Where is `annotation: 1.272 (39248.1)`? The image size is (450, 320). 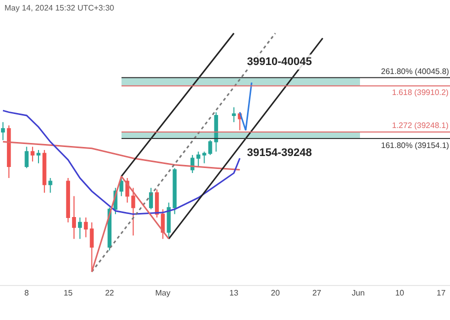 annotation: 1.272 (39248.1) is located at coordinates (420, 125).